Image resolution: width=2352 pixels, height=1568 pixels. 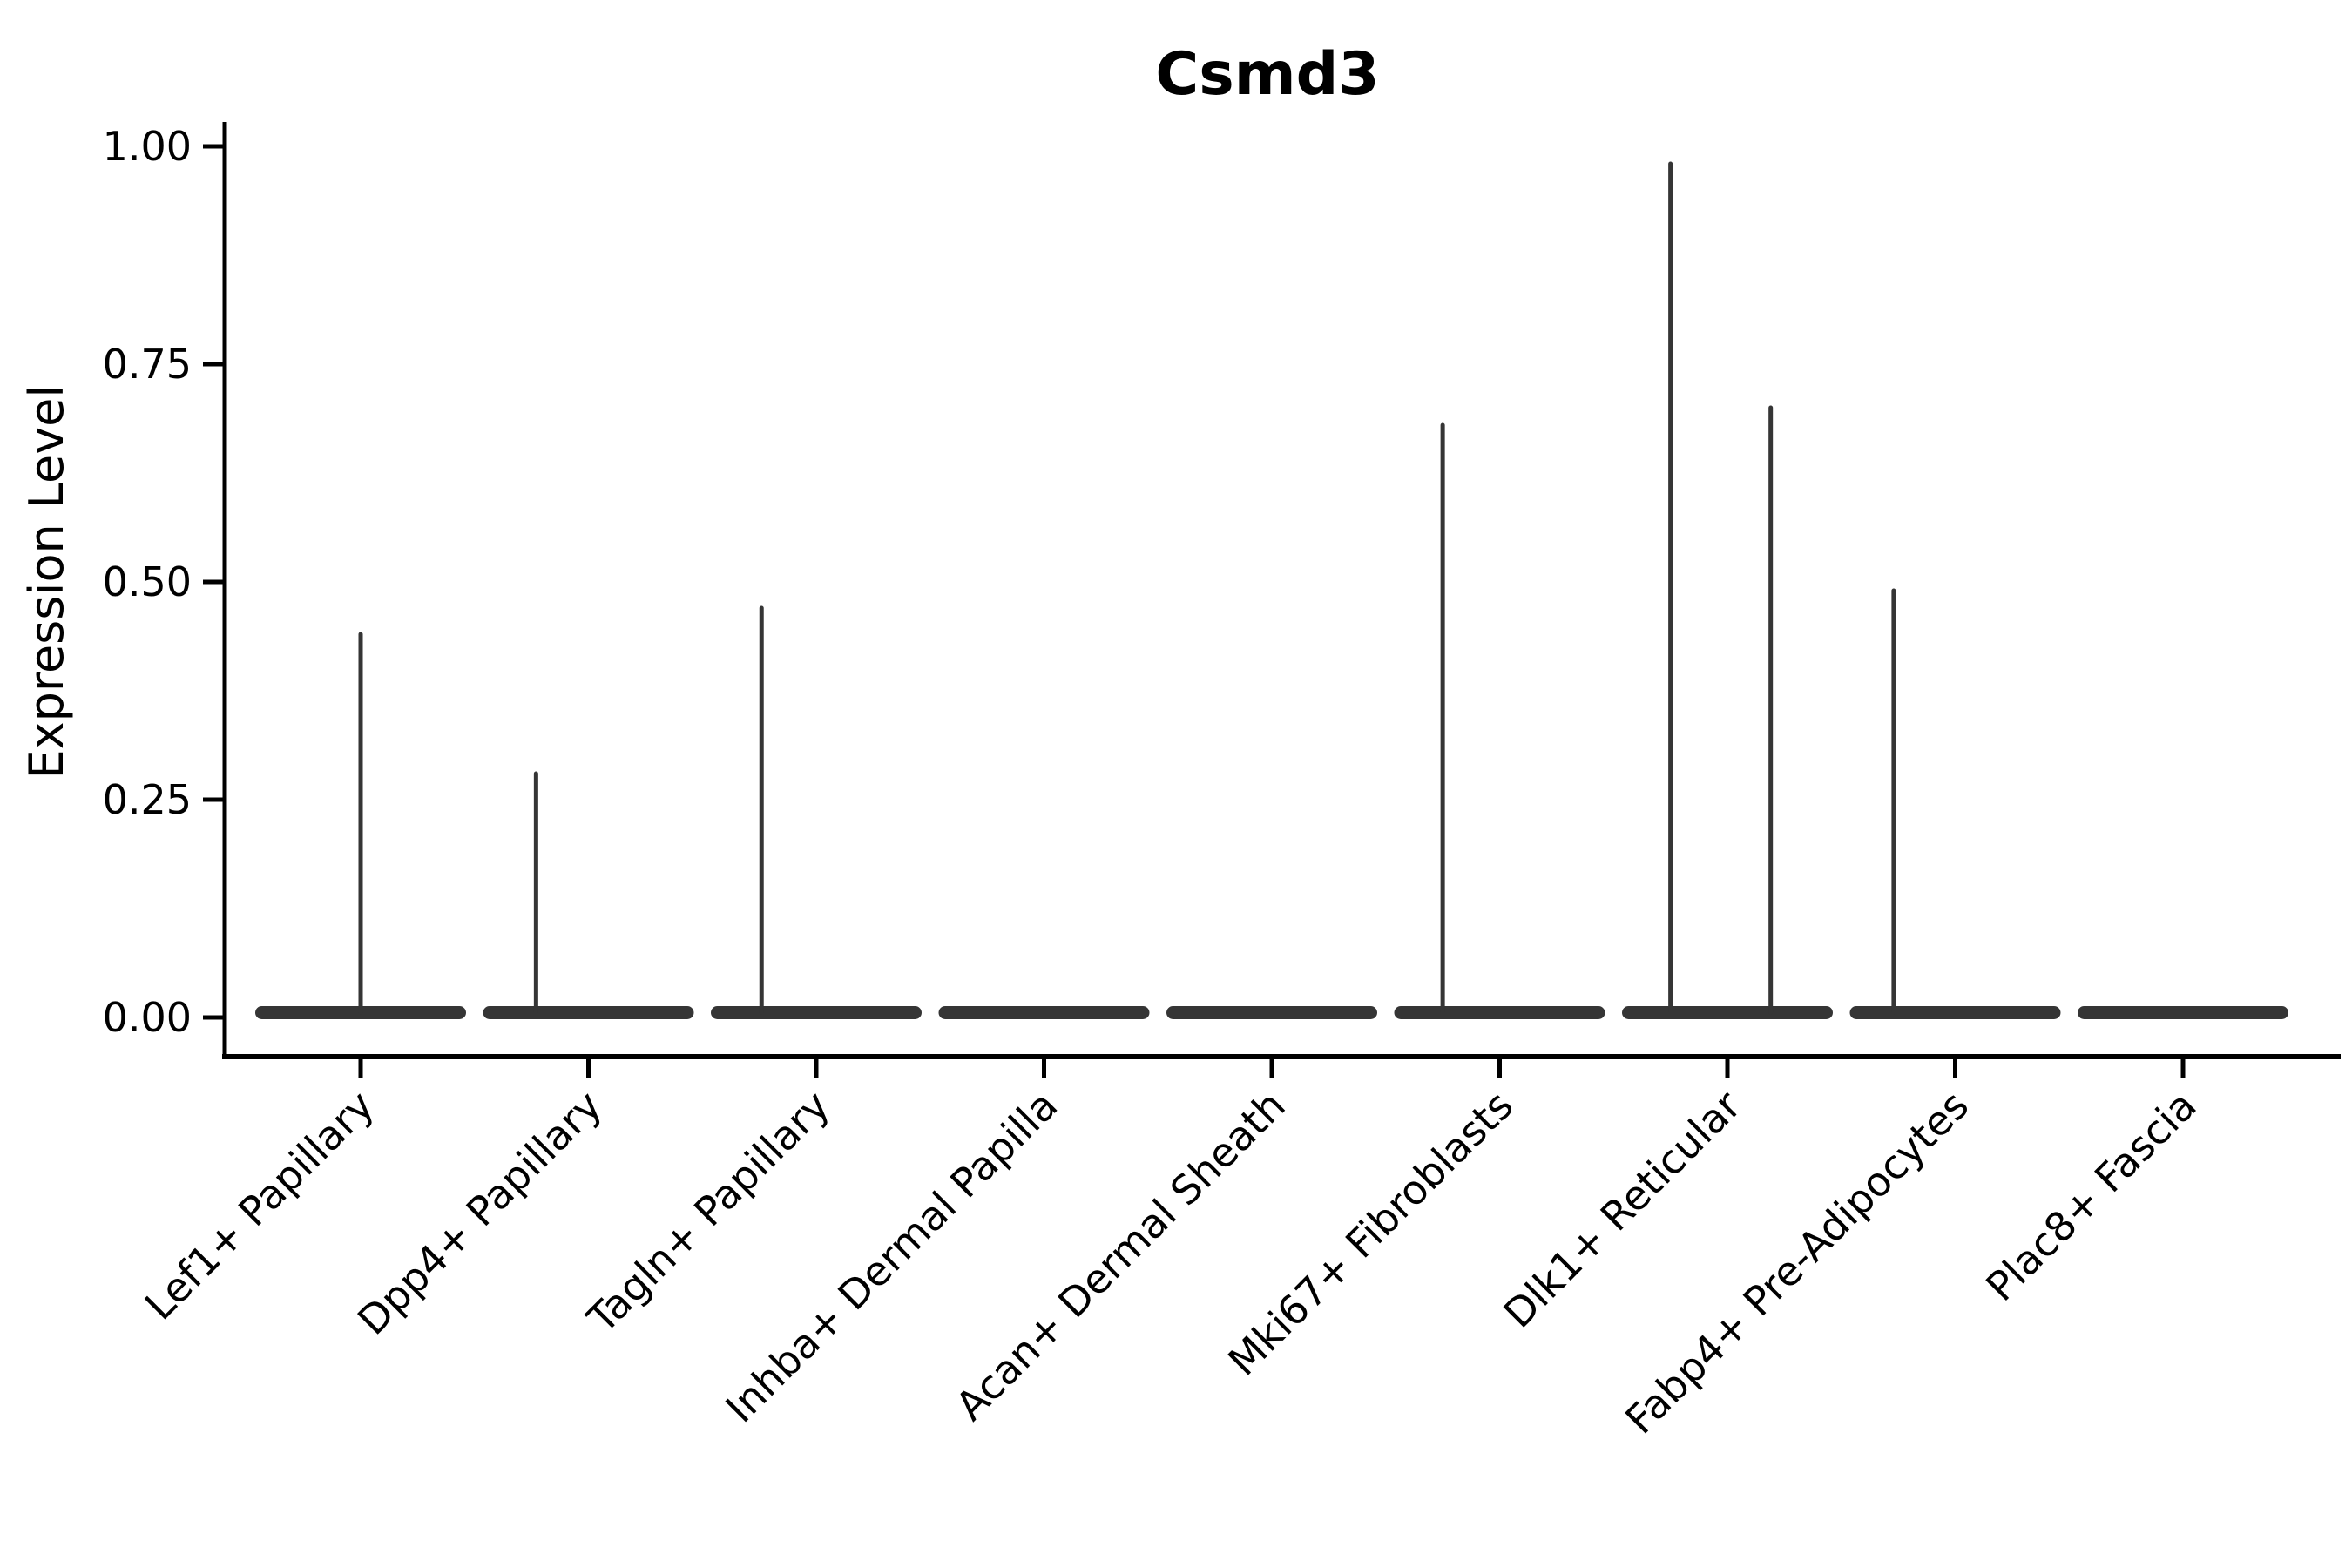 What do you see at coordinates (147, 800) in the screenshot?
I see `y-tick-label: 0.25` at bounding box center [147, 800].